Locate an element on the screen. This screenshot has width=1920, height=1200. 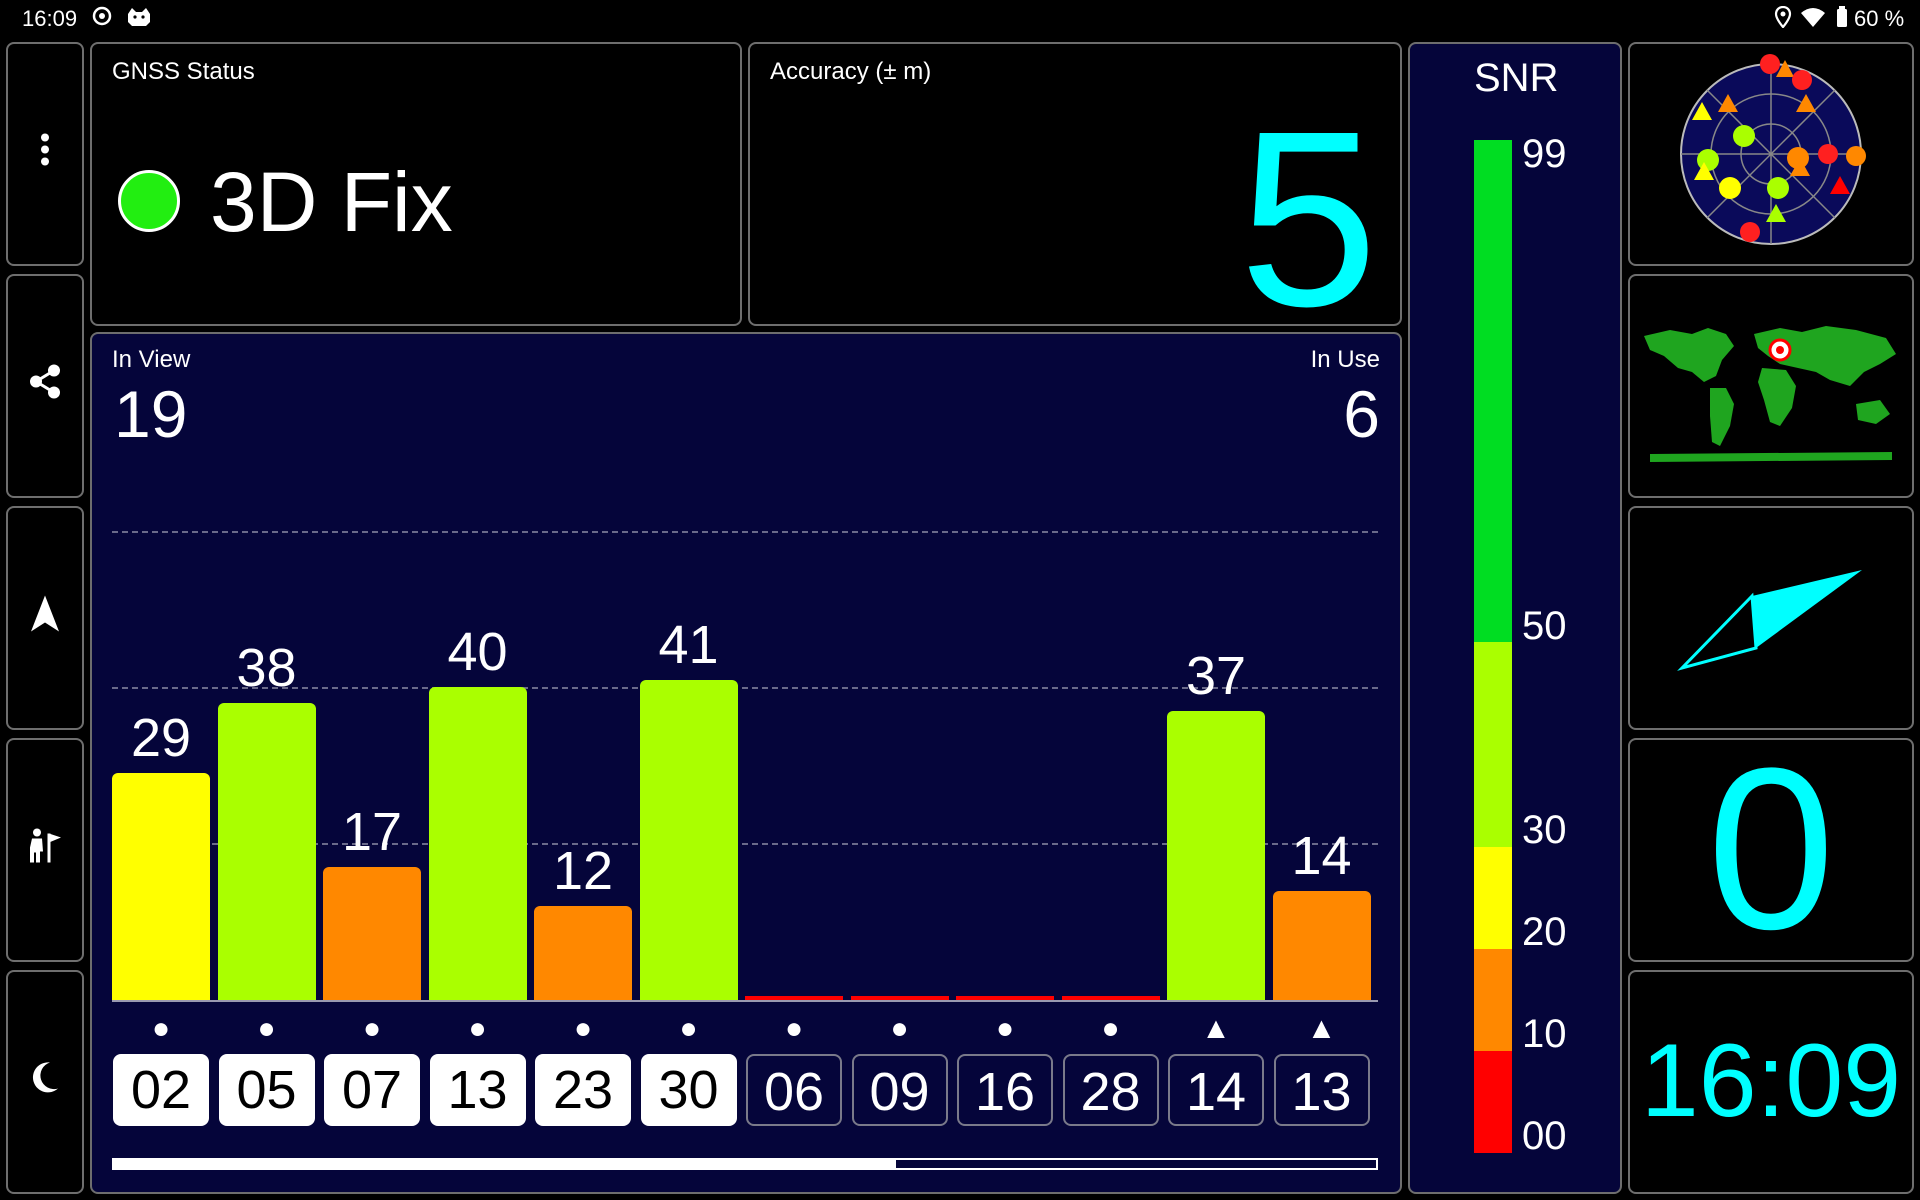
accuracy-panel: Accuracy (± m) 5 is located at coordinates (1075, 184).